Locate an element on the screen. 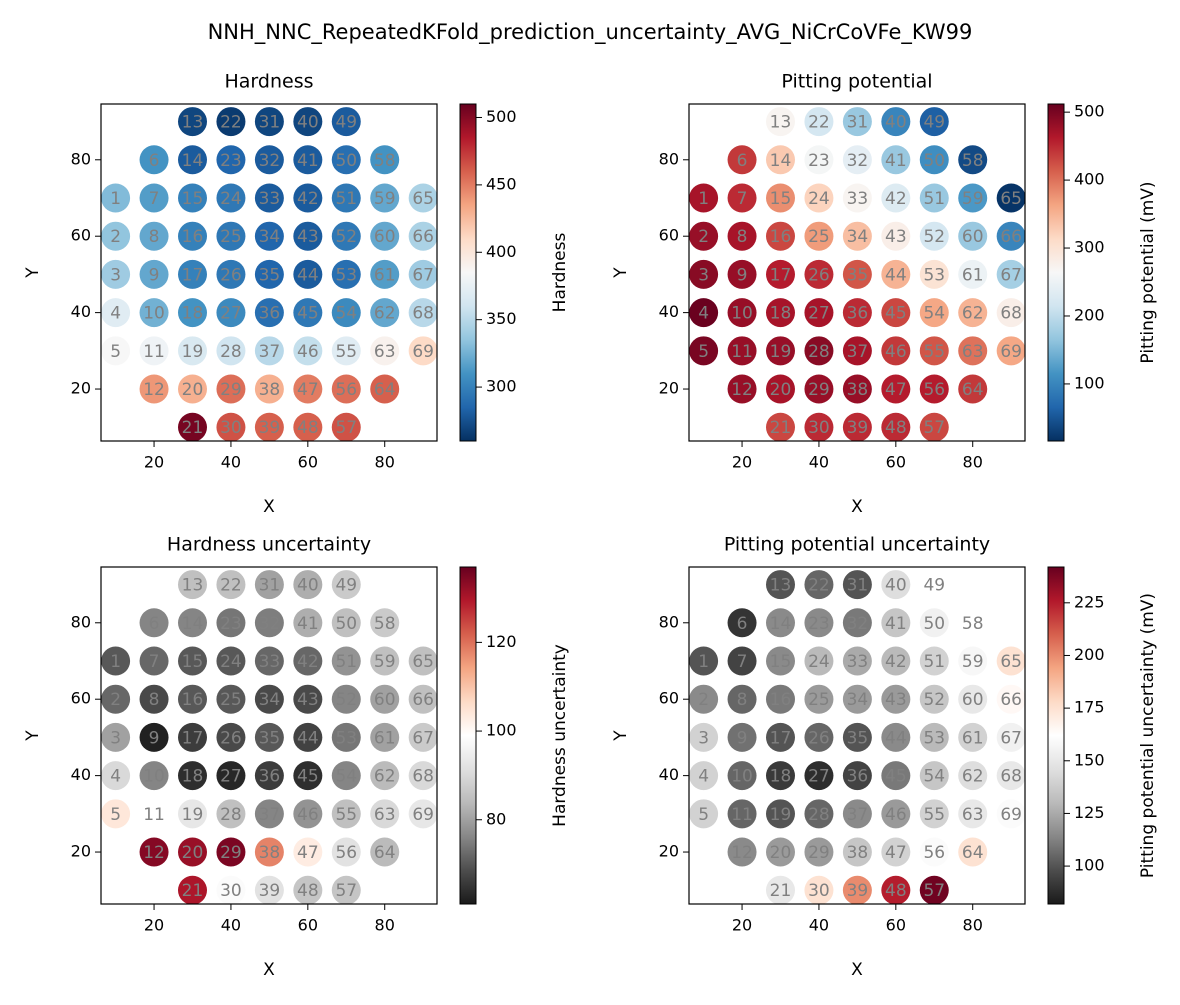 The height and width of the screenshot is (1005, 1180). y-tick-label: 40 is located at coordinates (81, 311).